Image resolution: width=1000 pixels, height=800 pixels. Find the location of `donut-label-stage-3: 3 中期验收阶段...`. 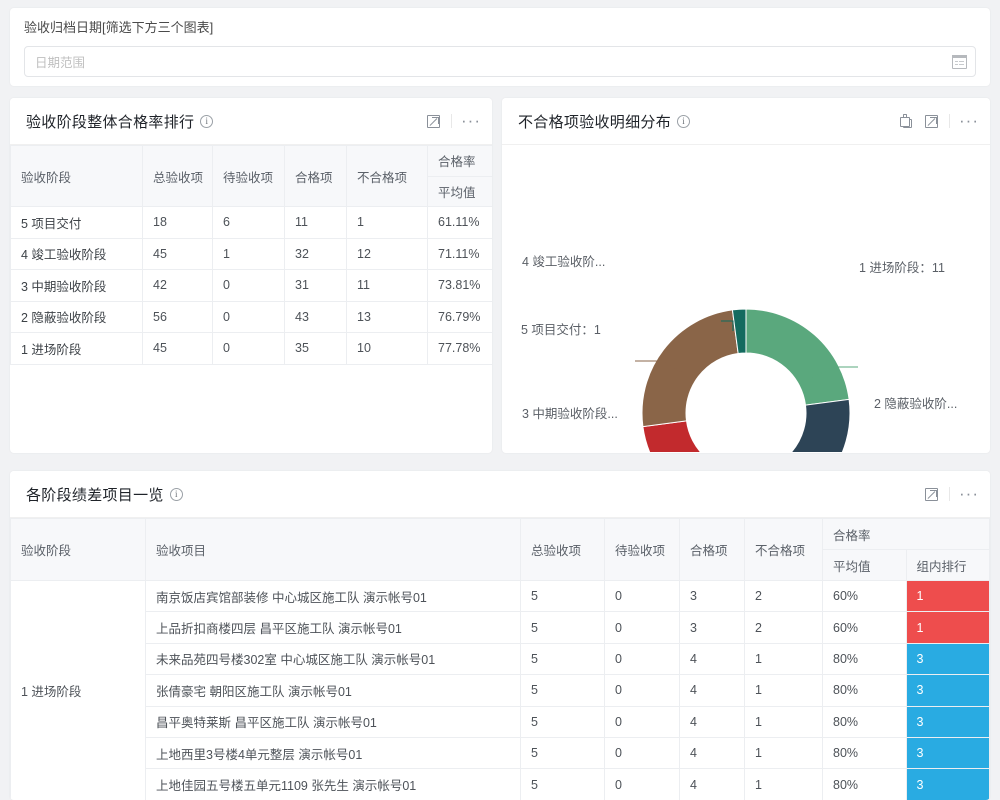

donut-label-stage-3: 3 中期验收阶段... is located at coordinates (570, 414).